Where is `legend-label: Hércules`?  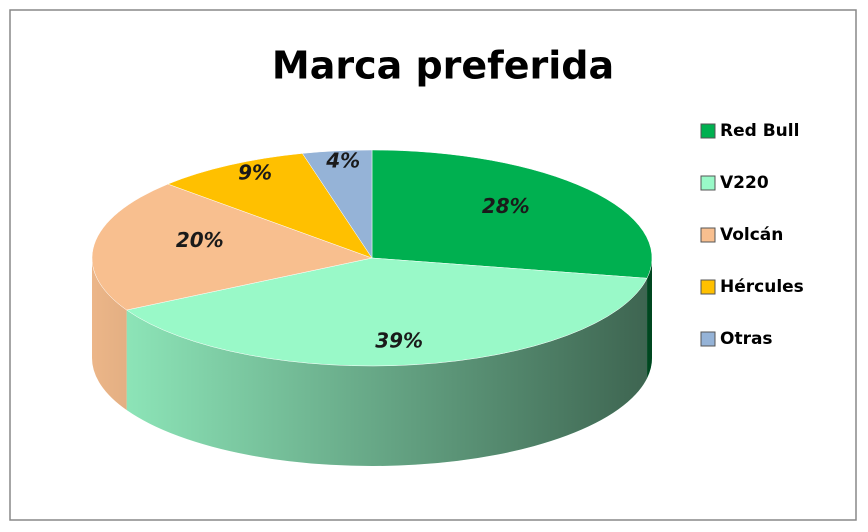 legend-label: Hércules is located at coordinates (762, 287).